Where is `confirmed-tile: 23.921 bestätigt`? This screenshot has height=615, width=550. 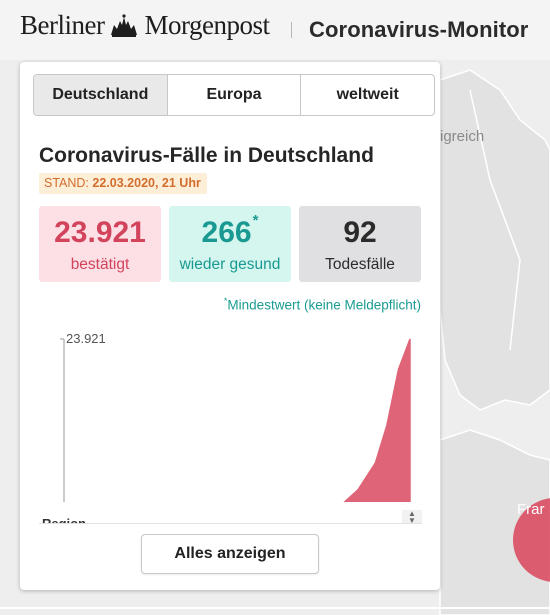
confirmed-tile: 23.921 bestätigt is located at coordinates (100, 244).